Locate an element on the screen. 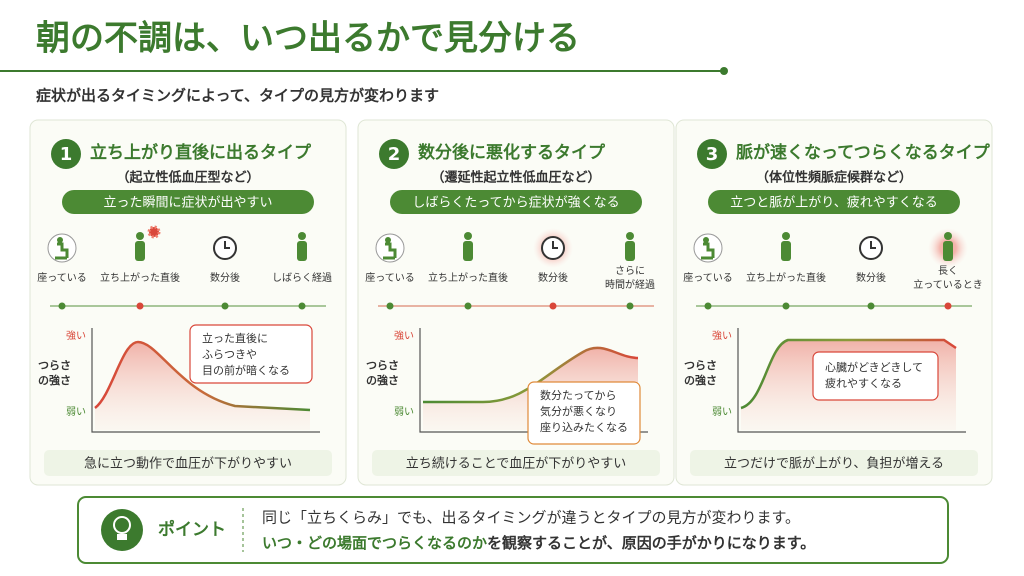  callout-text: 疲れやすくなる is located at coordinates (863, 383).